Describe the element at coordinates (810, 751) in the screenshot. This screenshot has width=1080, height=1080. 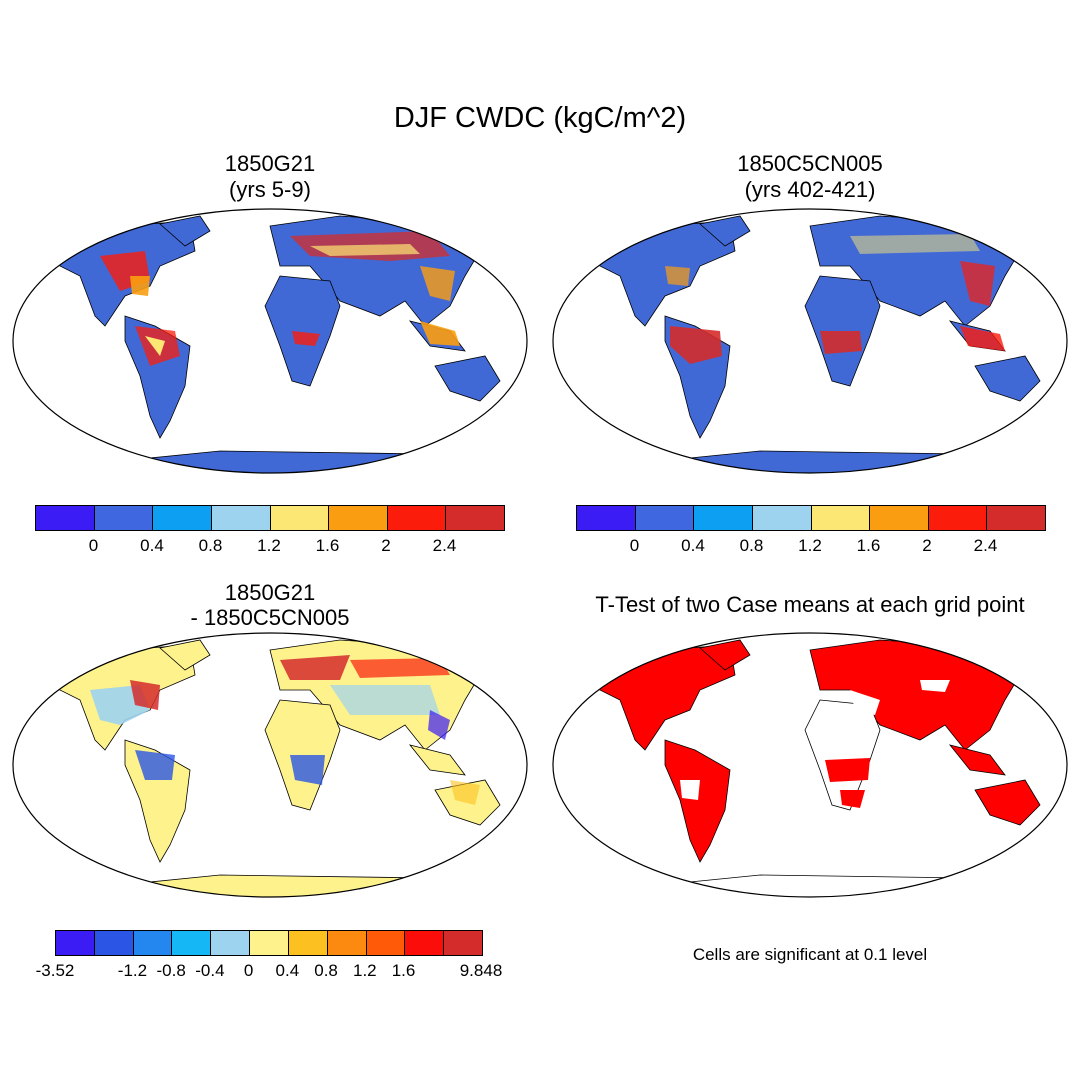
I see `significant-cells` at that location.